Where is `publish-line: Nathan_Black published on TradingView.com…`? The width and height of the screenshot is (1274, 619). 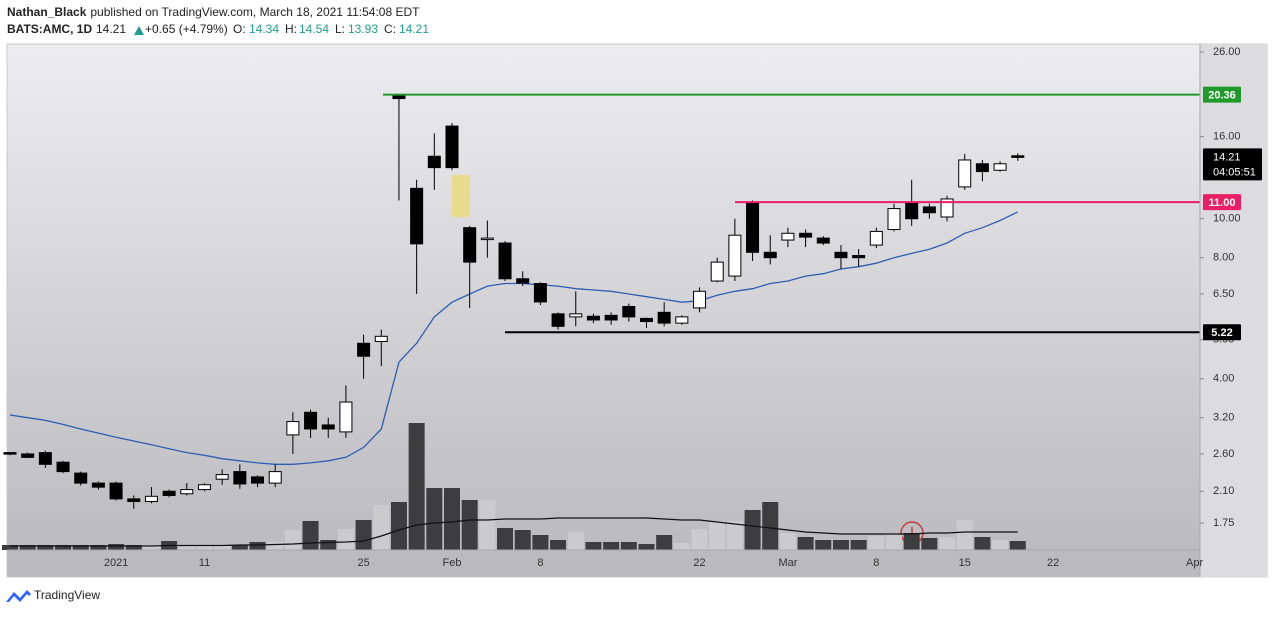 publish-line: Nathan_Black published on TradingView.com… is located at coordinates (213, 12).